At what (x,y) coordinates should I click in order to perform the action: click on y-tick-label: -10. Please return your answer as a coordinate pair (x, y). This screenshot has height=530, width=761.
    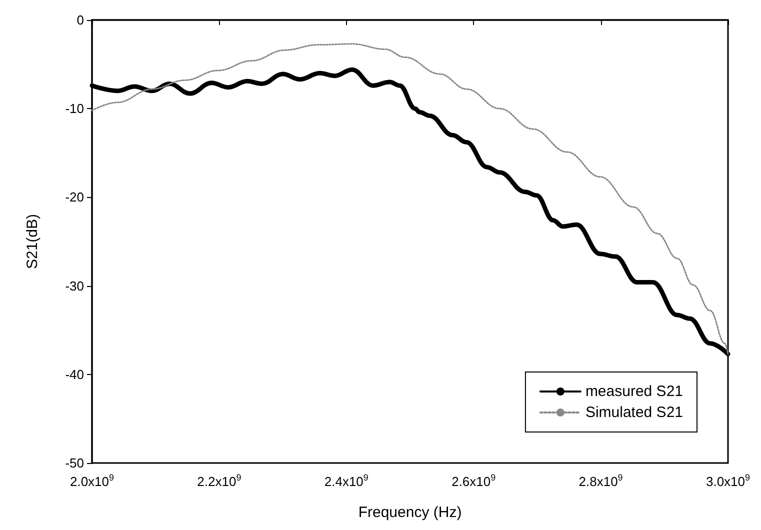
    Looking at the image, I should click on (74, 108).